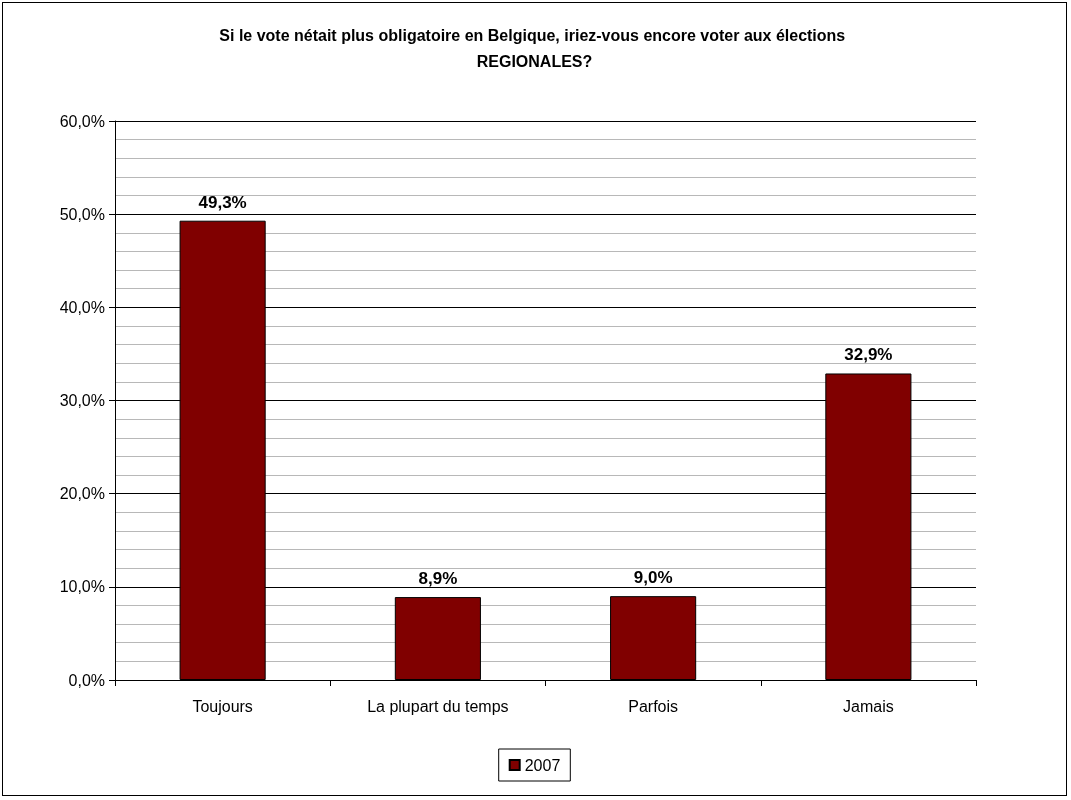 This screenshot has width=1071, height=800. I want to click on y-tick-label: 30,0%, so click(82, 400).